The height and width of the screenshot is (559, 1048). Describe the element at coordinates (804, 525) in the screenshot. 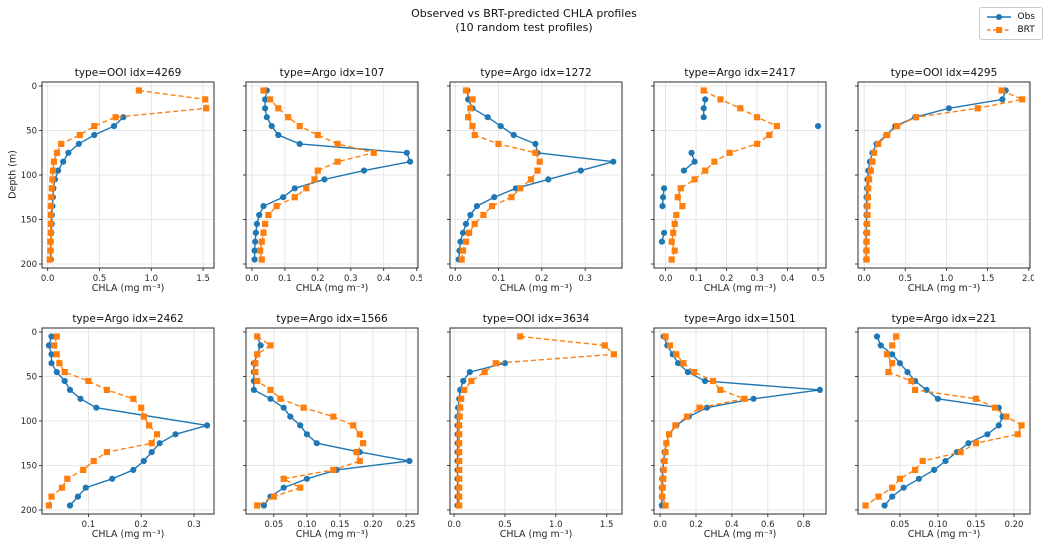

I see `x-tick-label: 0.8` at that location.